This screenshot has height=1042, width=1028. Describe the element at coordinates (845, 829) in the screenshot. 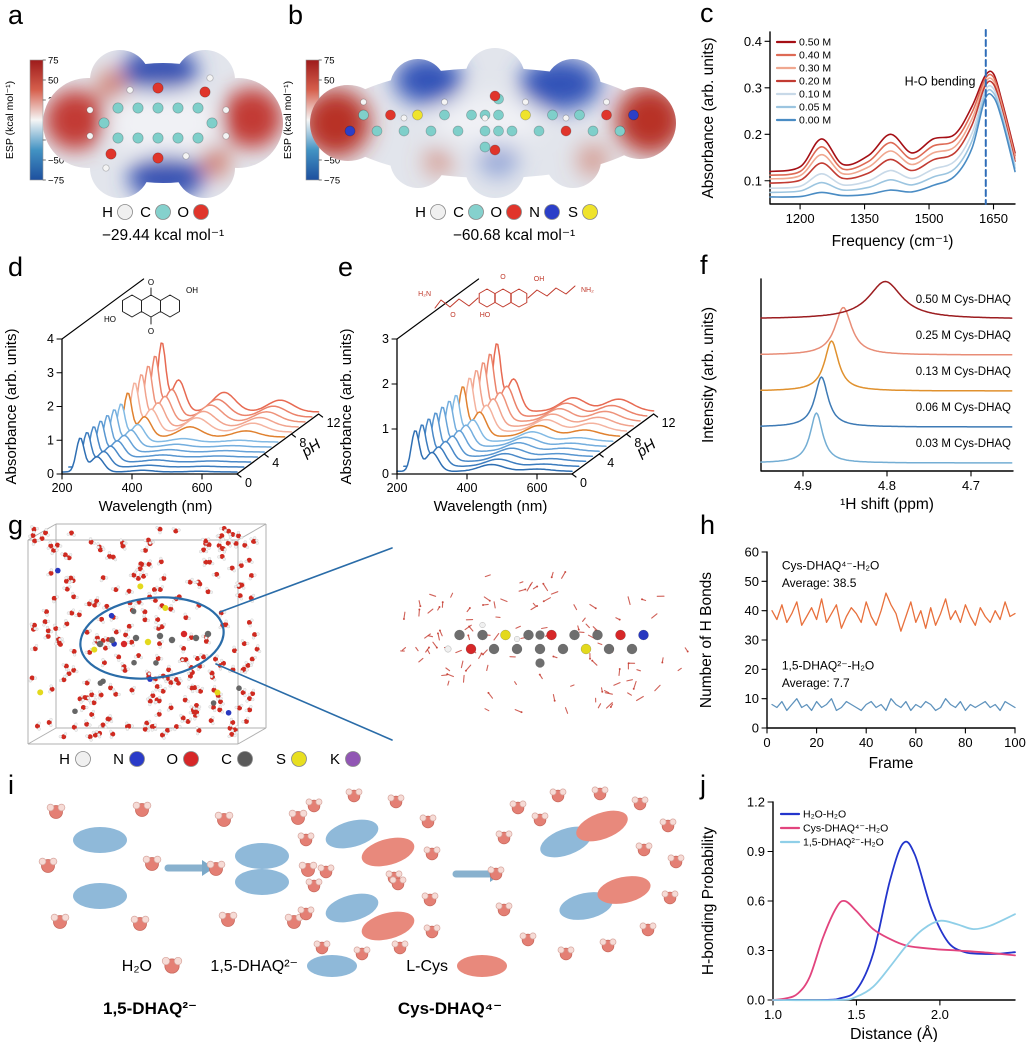

I see `legend-label: Cys-DHAQ⁴⁻-H₂O` at that location.